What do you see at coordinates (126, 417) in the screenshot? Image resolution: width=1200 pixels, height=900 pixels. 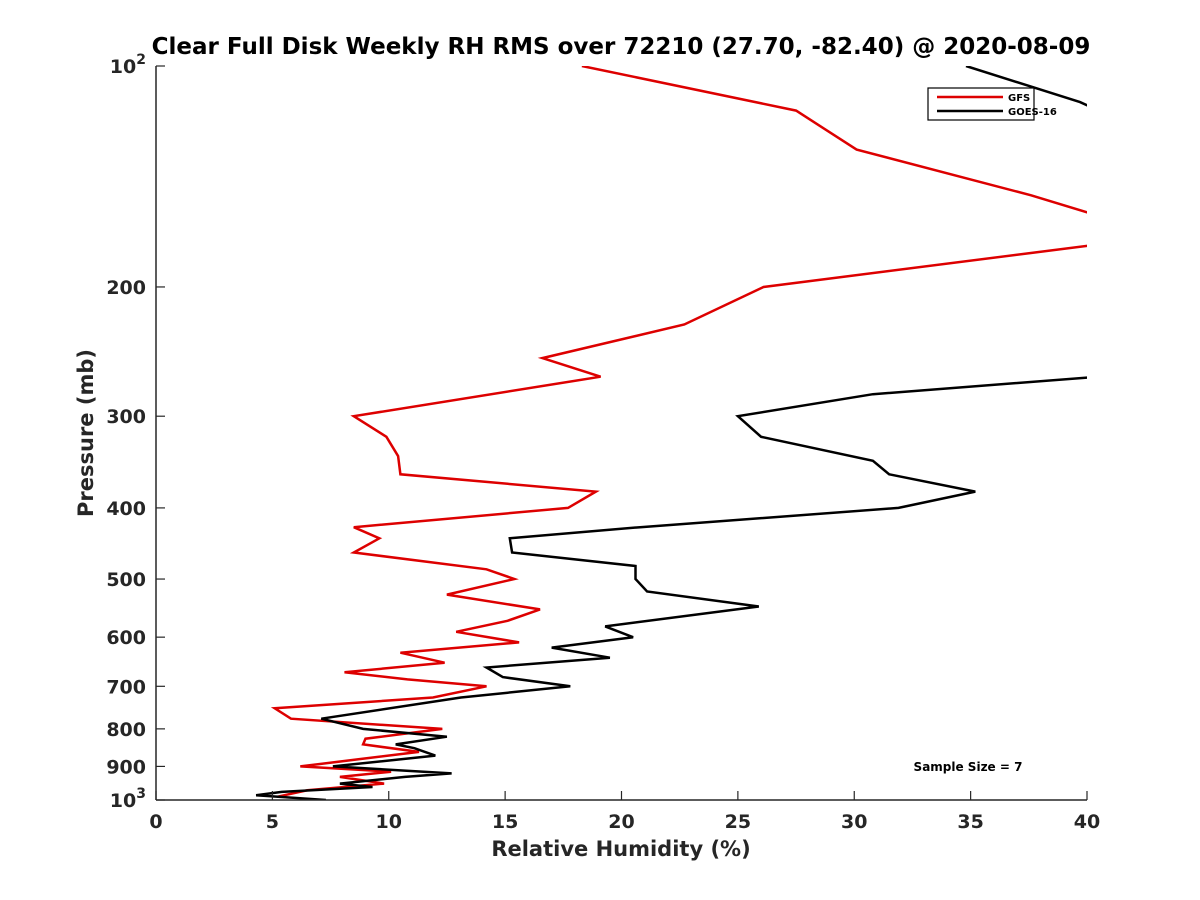 I see `y-tick-label: 300` at bounding box center [126, 417].